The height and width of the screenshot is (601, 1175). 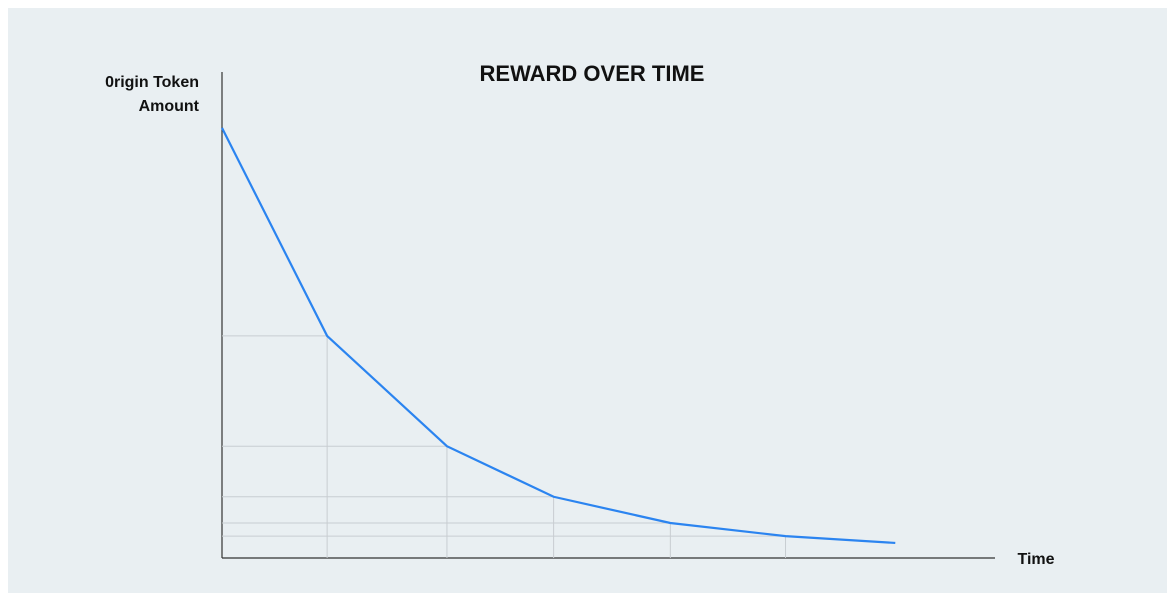 What do you see at coordinates (169, 106) in the screenshot?
I see `y-axis-label: Amount` at bounding box center [169, 106].